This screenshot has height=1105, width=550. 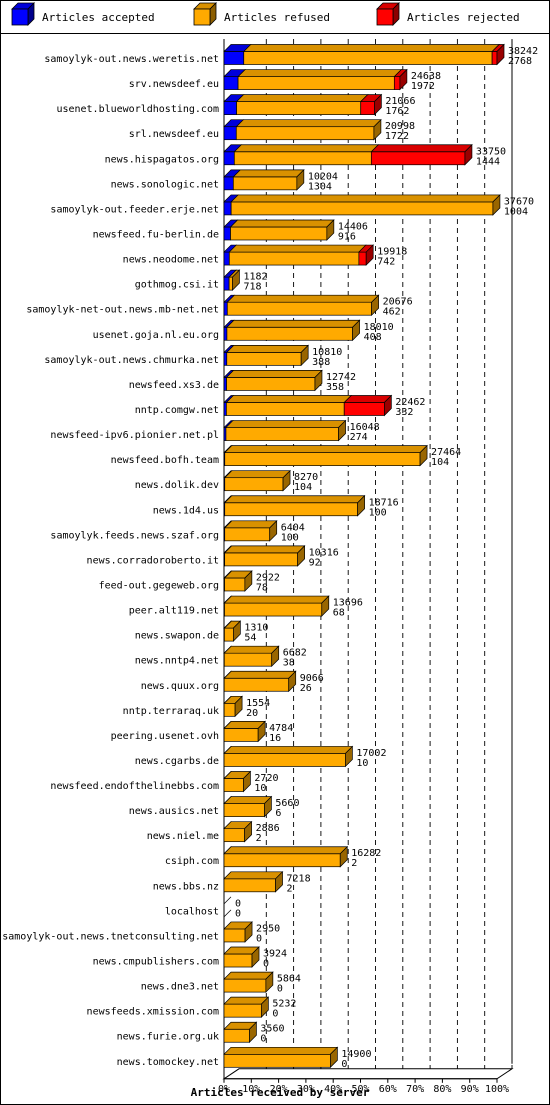 I want to click on total-label: 22462, so click(x=410, y=402).